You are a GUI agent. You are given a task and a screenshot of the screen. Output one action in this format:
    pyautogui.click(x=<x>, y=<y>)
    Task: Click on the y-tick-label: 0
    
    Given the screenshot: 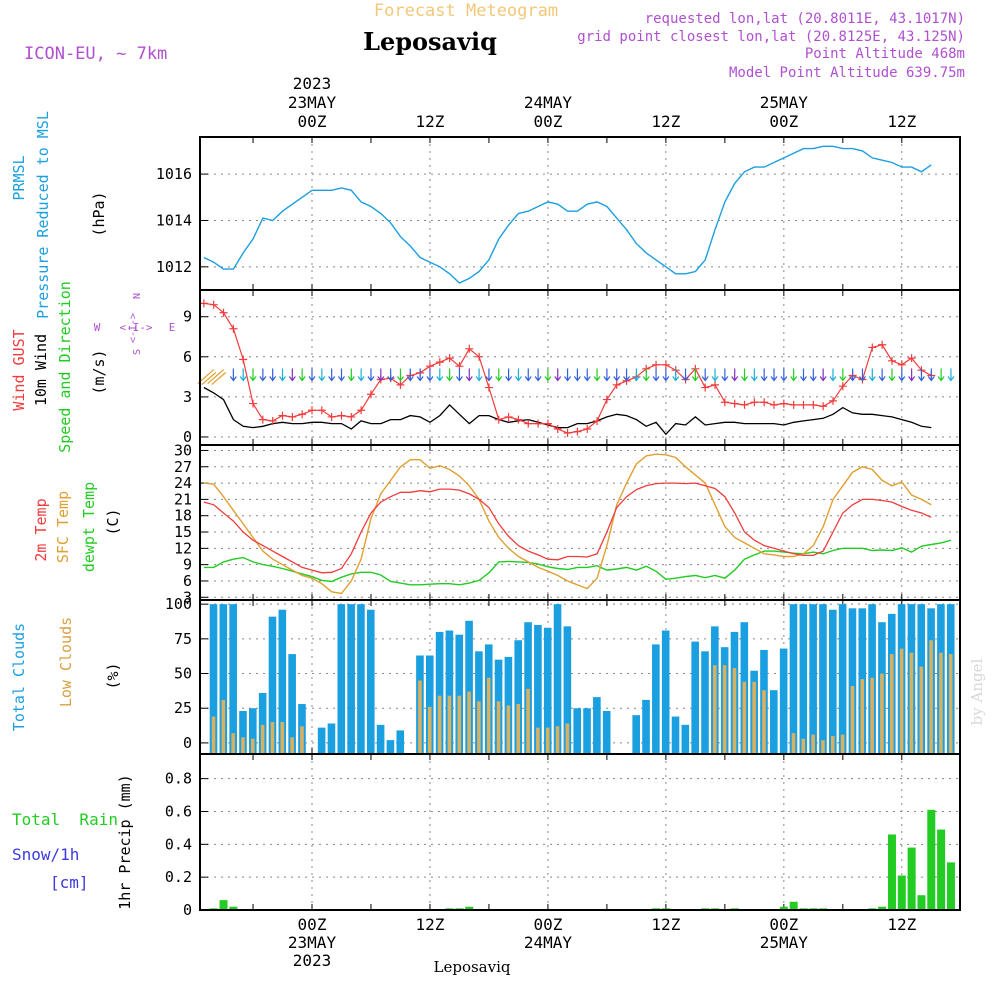 What is the action you would take?
    pyautogui.click(x=187, y=743)
    